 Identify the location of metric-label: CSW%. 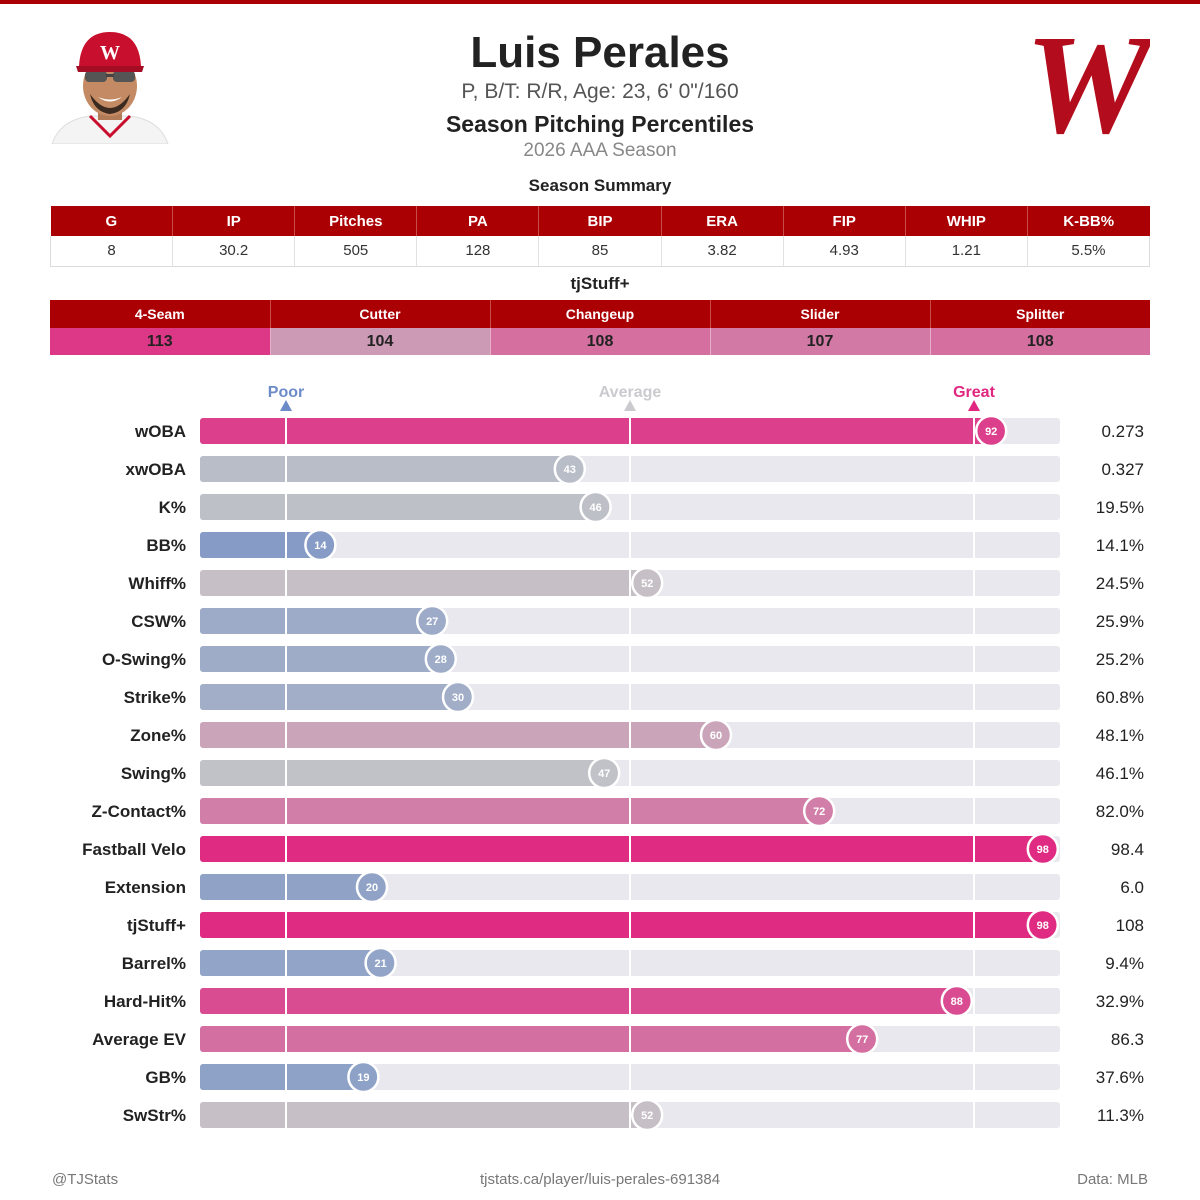
(158, 621).